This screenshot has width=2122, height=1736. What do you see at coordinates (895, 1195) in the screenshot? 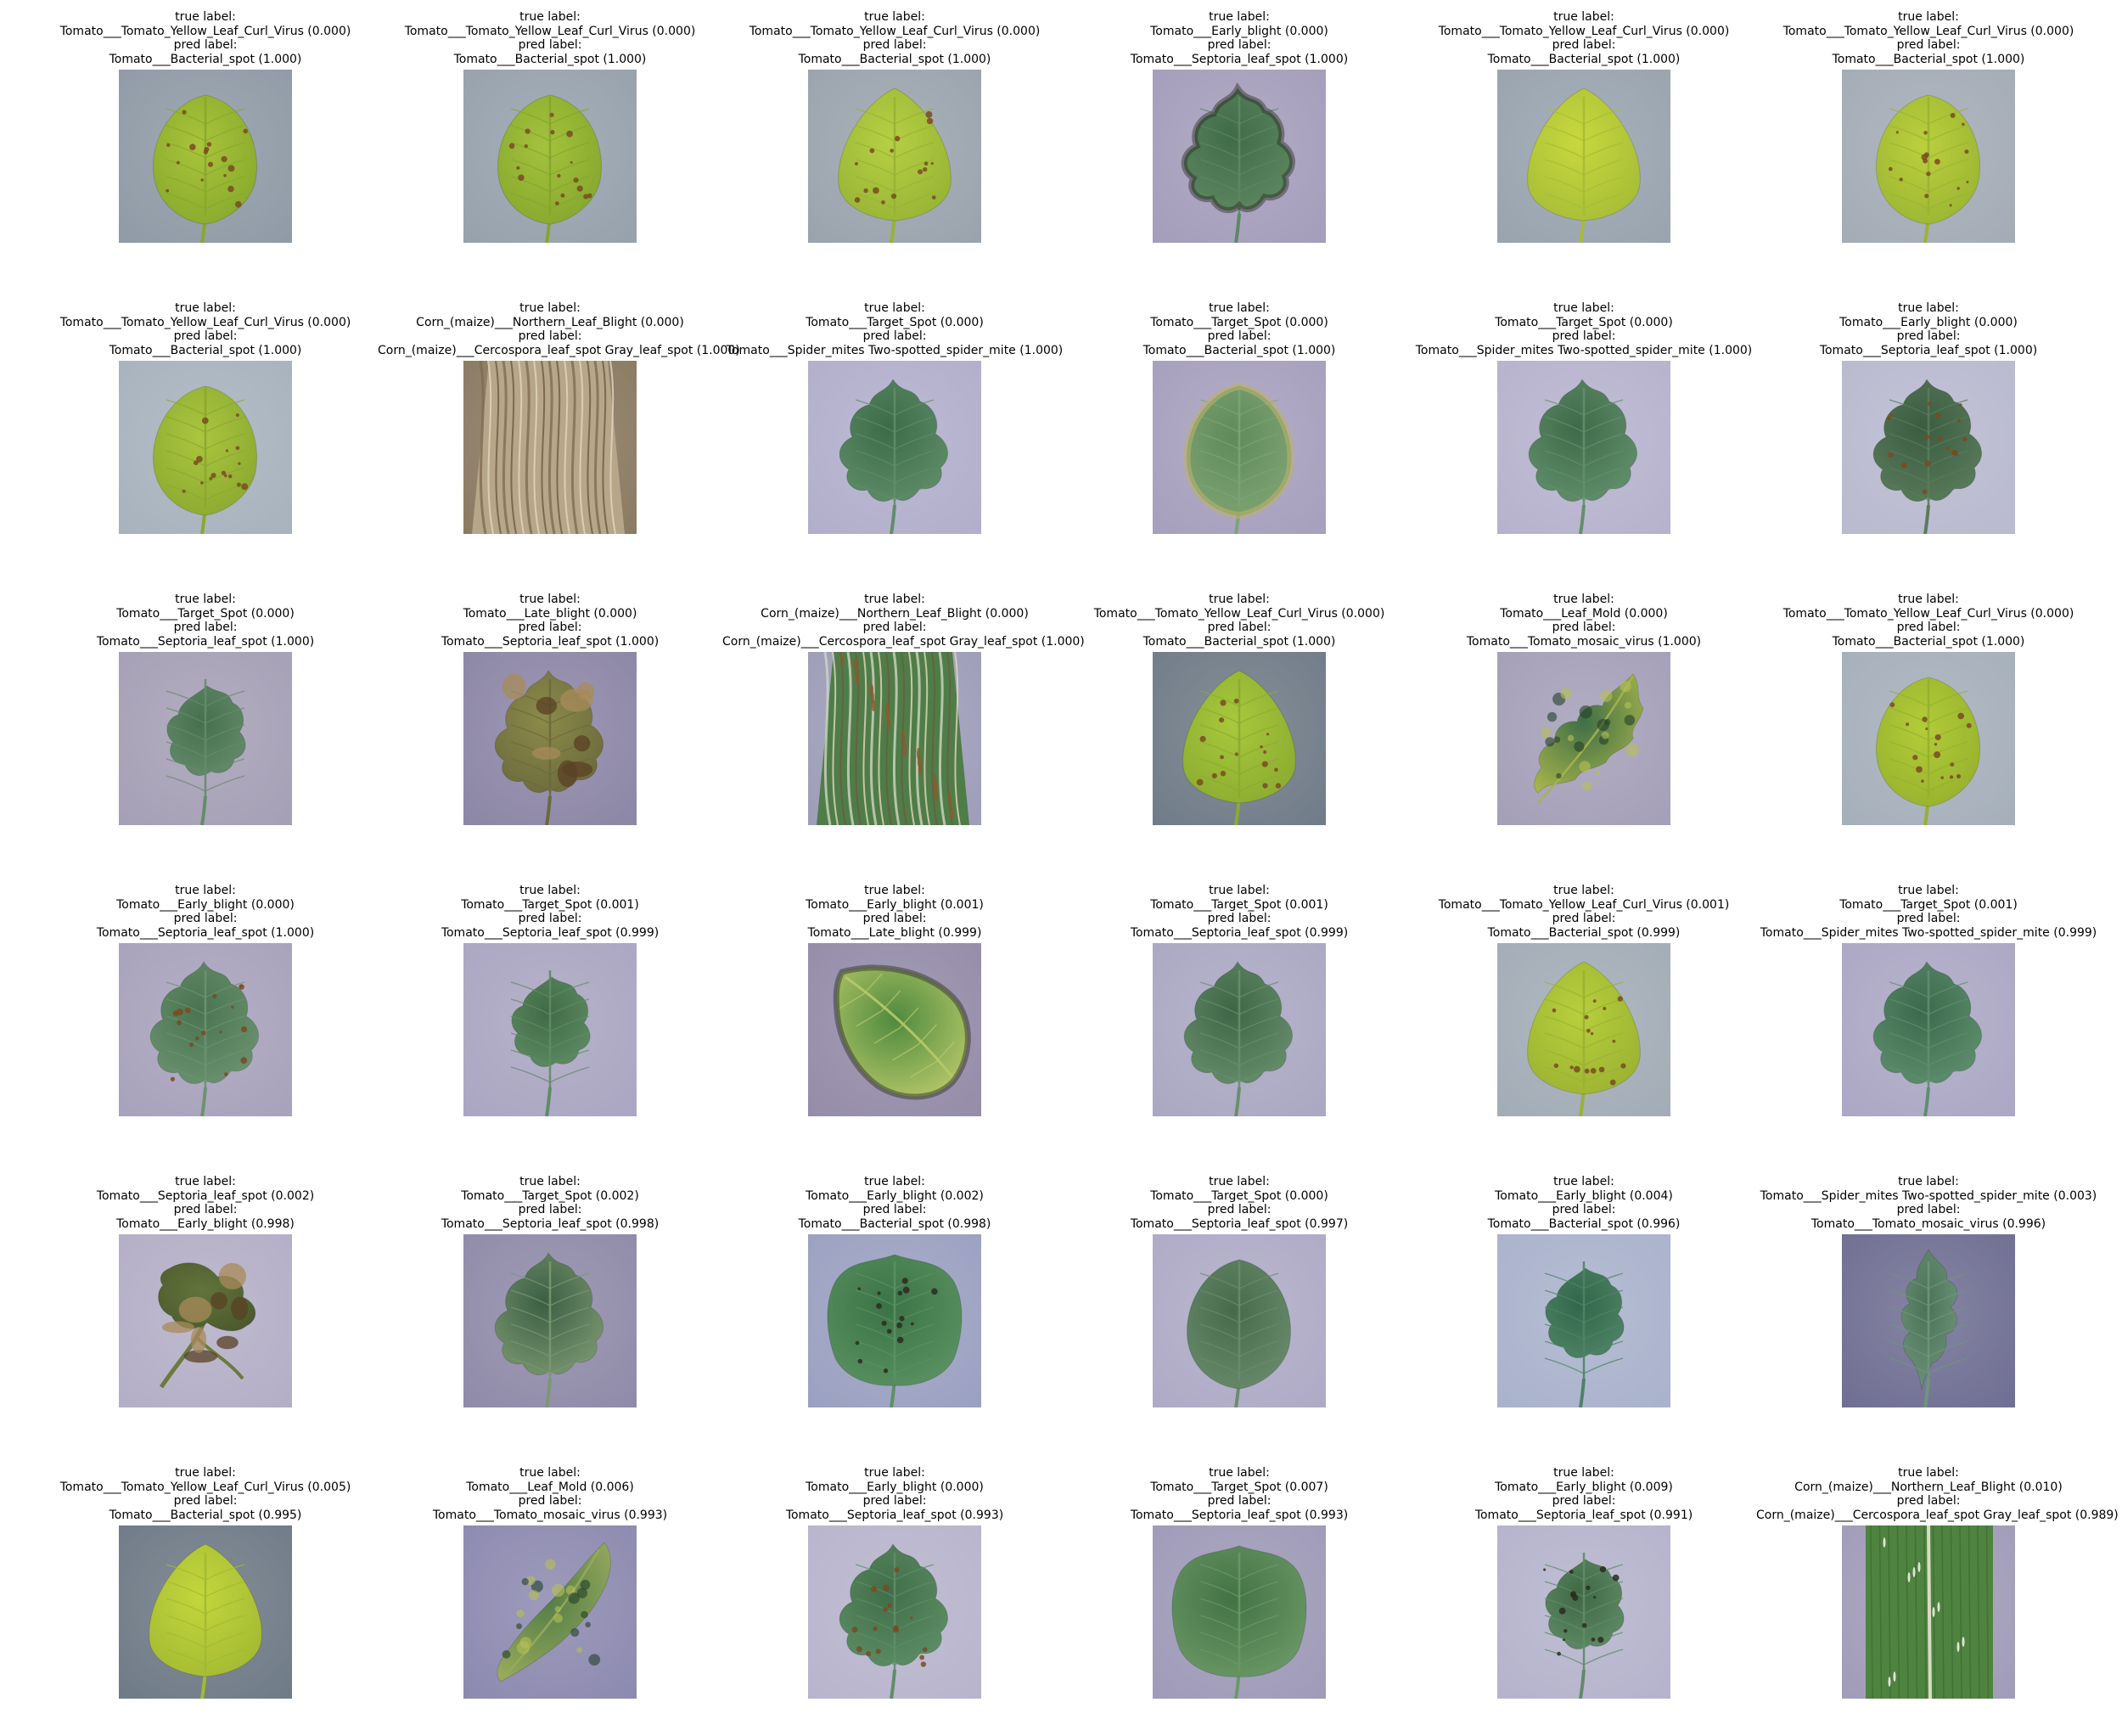
I see `true-label-value: Tomato___Early_blight (0.002)` at bounding box center [895, 1195].